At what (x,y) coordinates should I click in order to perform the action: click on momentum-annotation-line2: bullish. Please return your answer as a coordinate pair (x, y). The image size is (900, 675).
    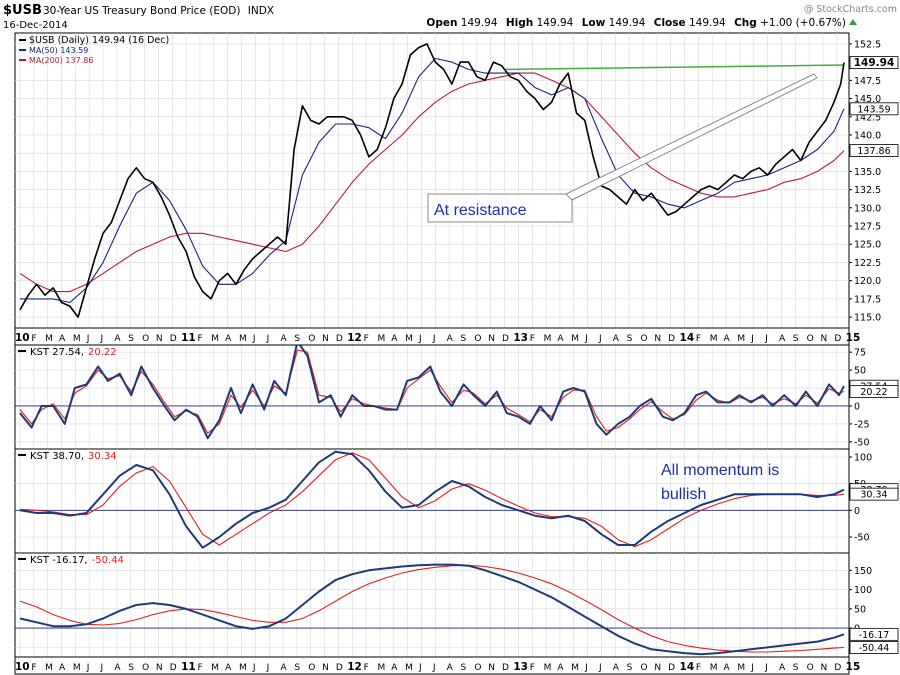
    Looking at the image, I should click on (683, 494).